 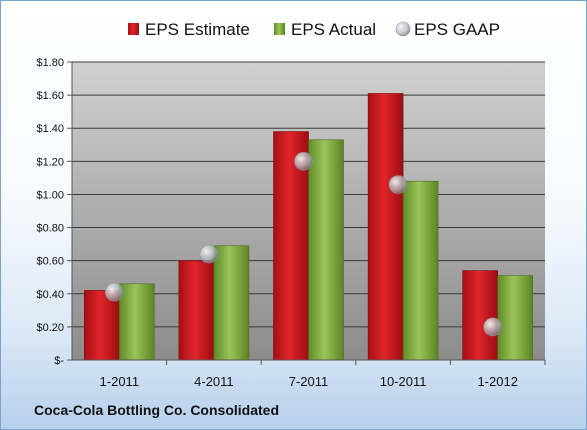 What do you see at coordinates (156, 410) in the screenshot?
I see `company-name: Coca-Cola Bottling Co. Consolidated` at bounding box center [156, 410].